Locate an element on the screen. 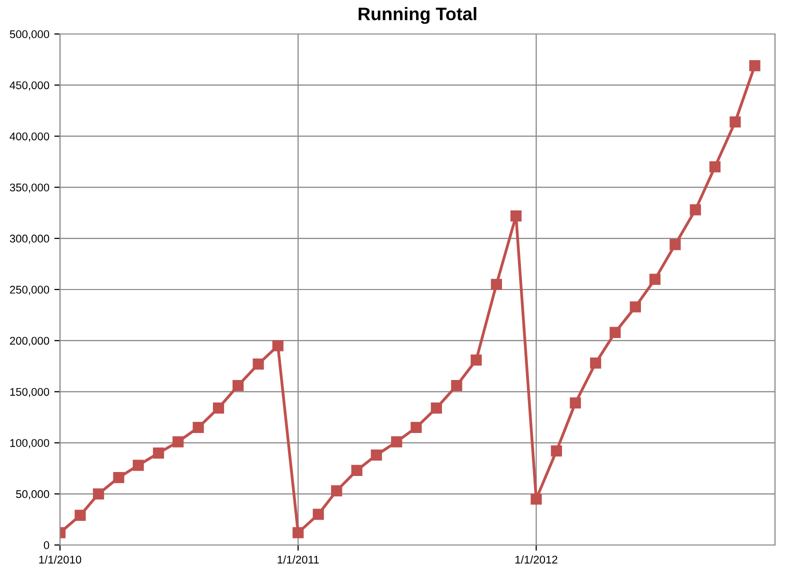 The width and height of the screenshot is (791, 579). chart-title: Running Total is located at coordinates (417, 15).